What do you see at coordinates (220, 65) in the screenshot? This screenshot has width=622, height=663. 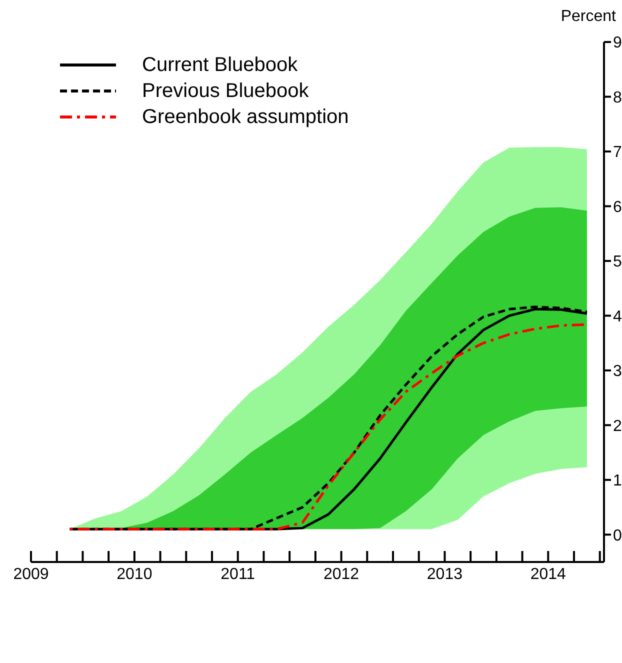 I see `legend-label: Current Bluebook` at bounding box center [220, 65].